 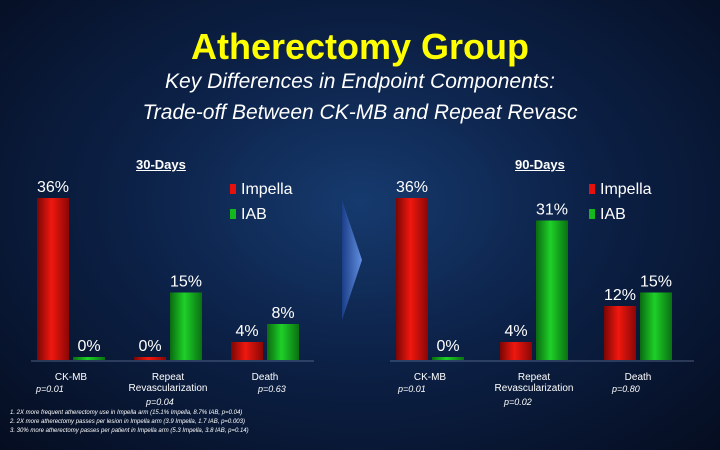 I want to click on p-value-30d-revasc: p=0.04, so click(x=160, y=402).